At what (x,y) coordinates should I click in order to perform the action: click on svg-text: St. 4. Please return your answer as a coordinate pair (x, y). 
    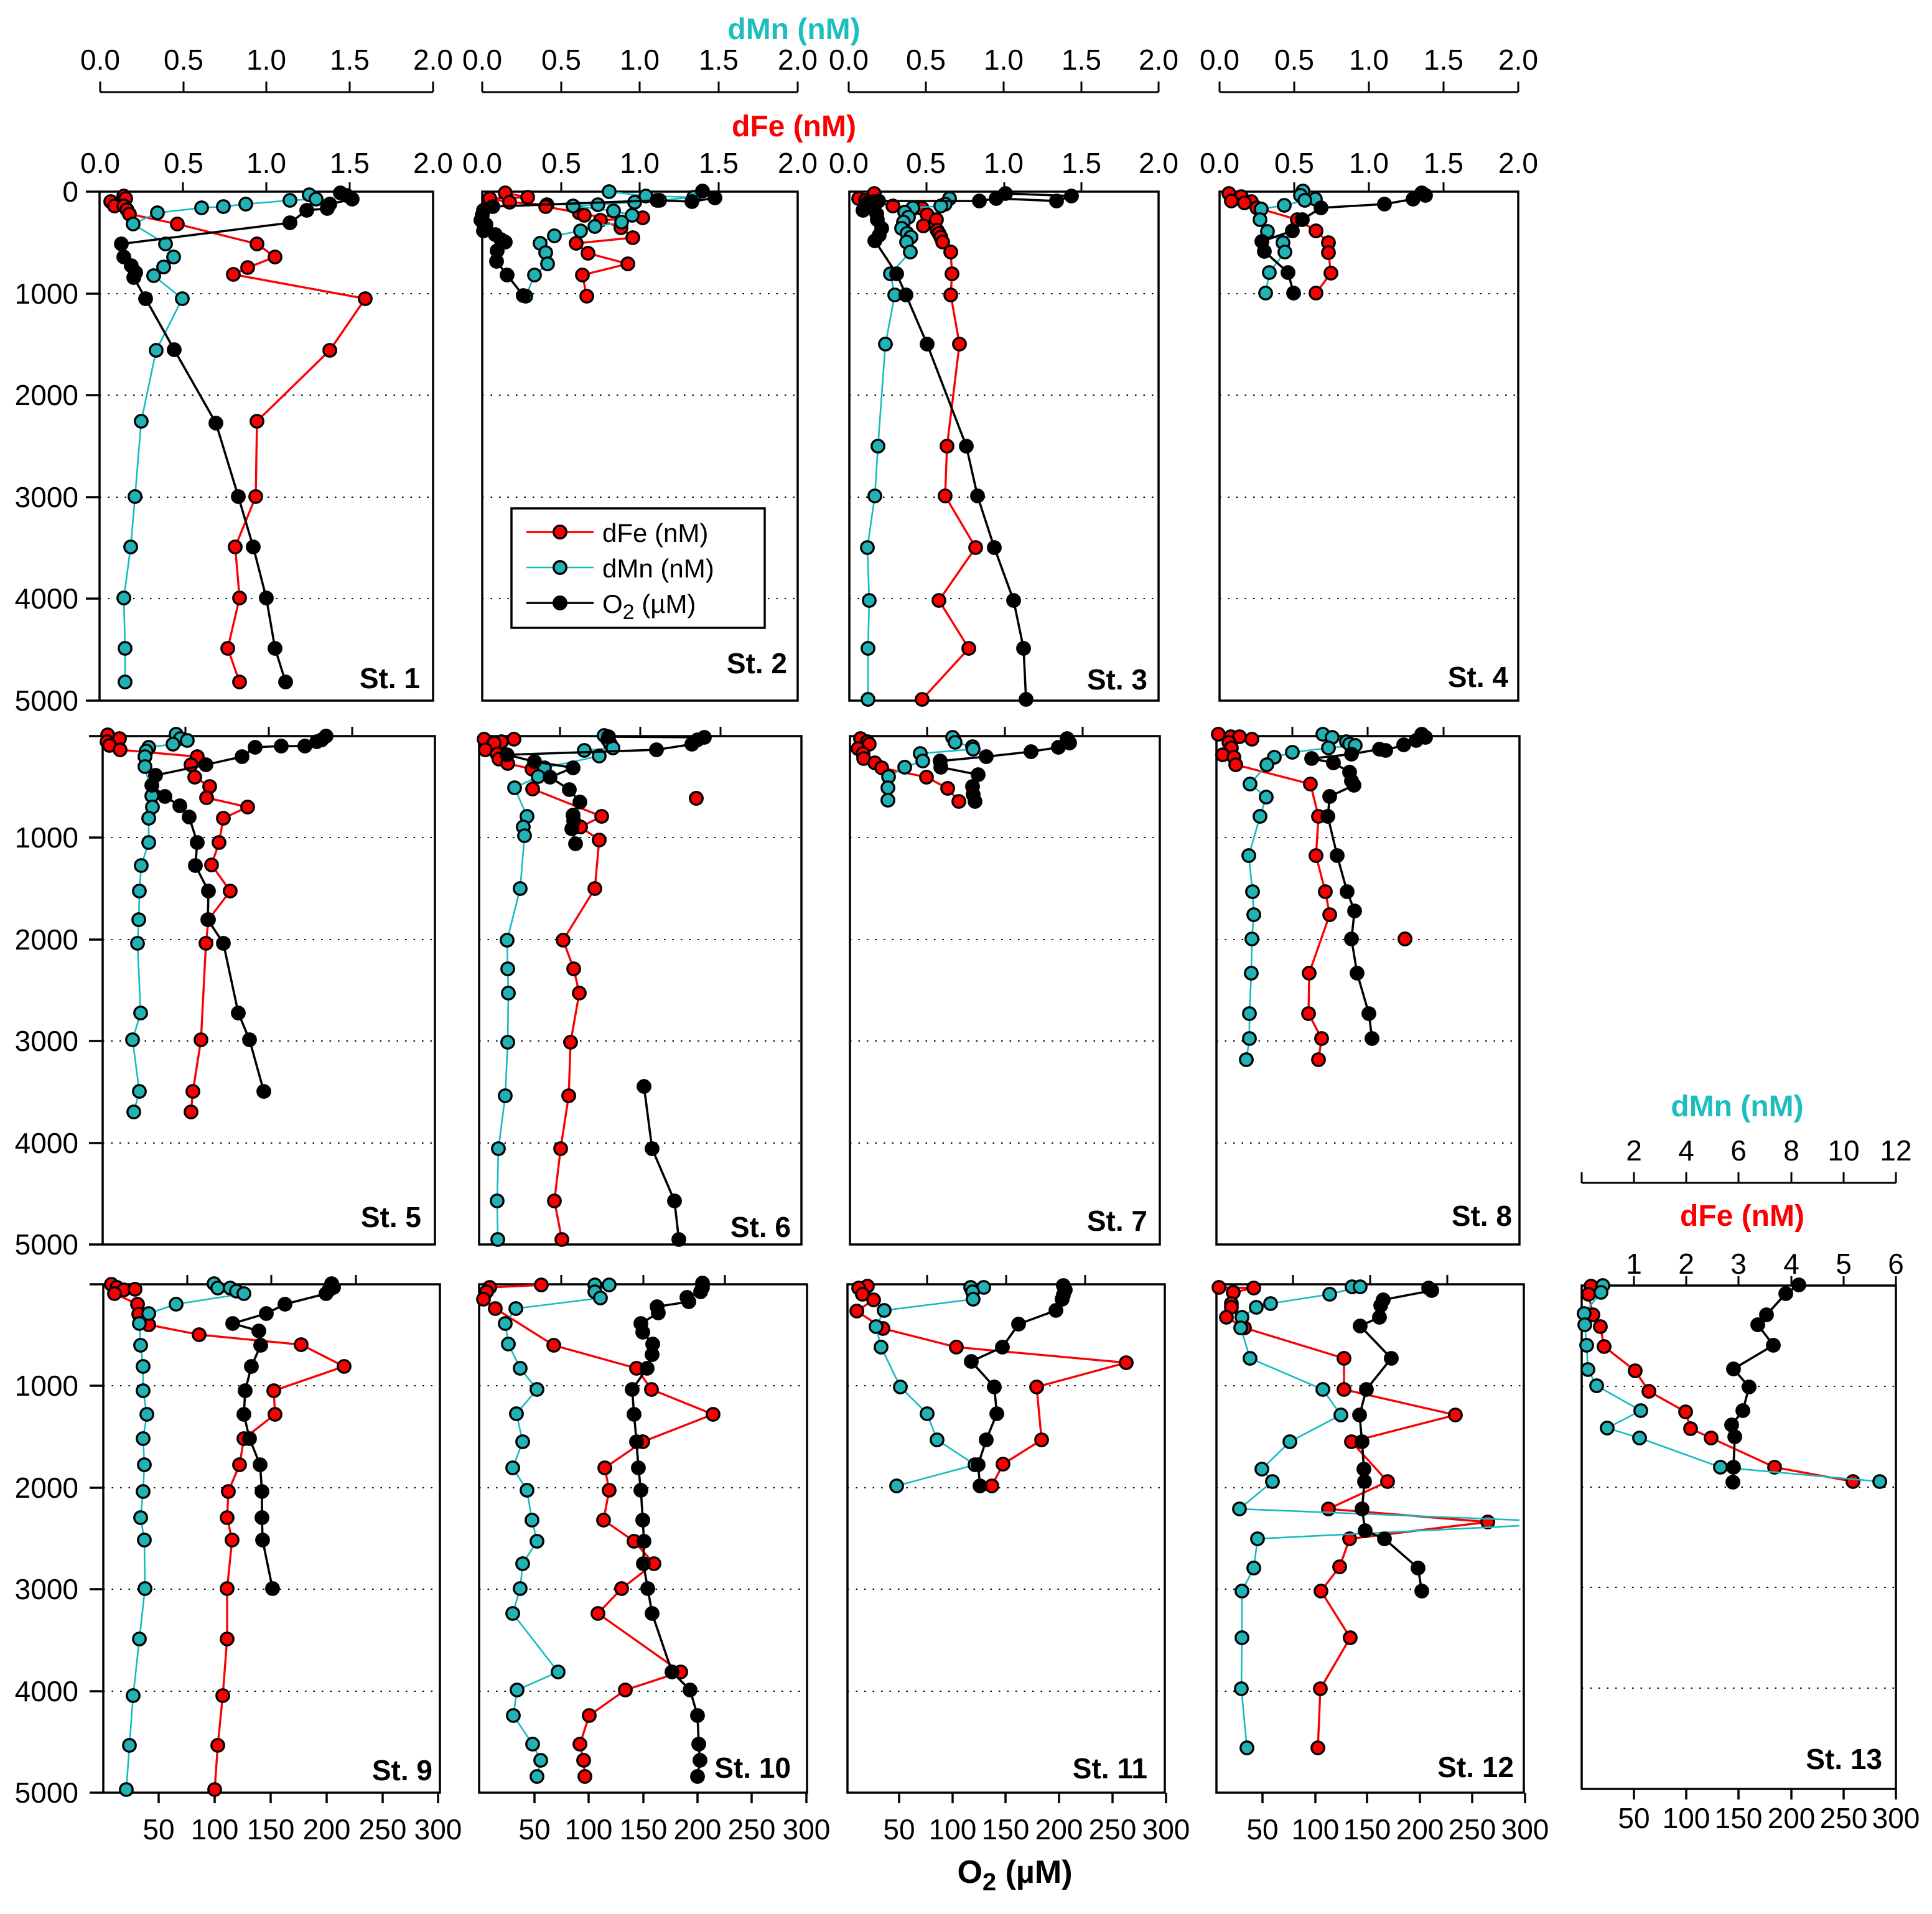
    Looking at the image, I should click on (1478, 677).